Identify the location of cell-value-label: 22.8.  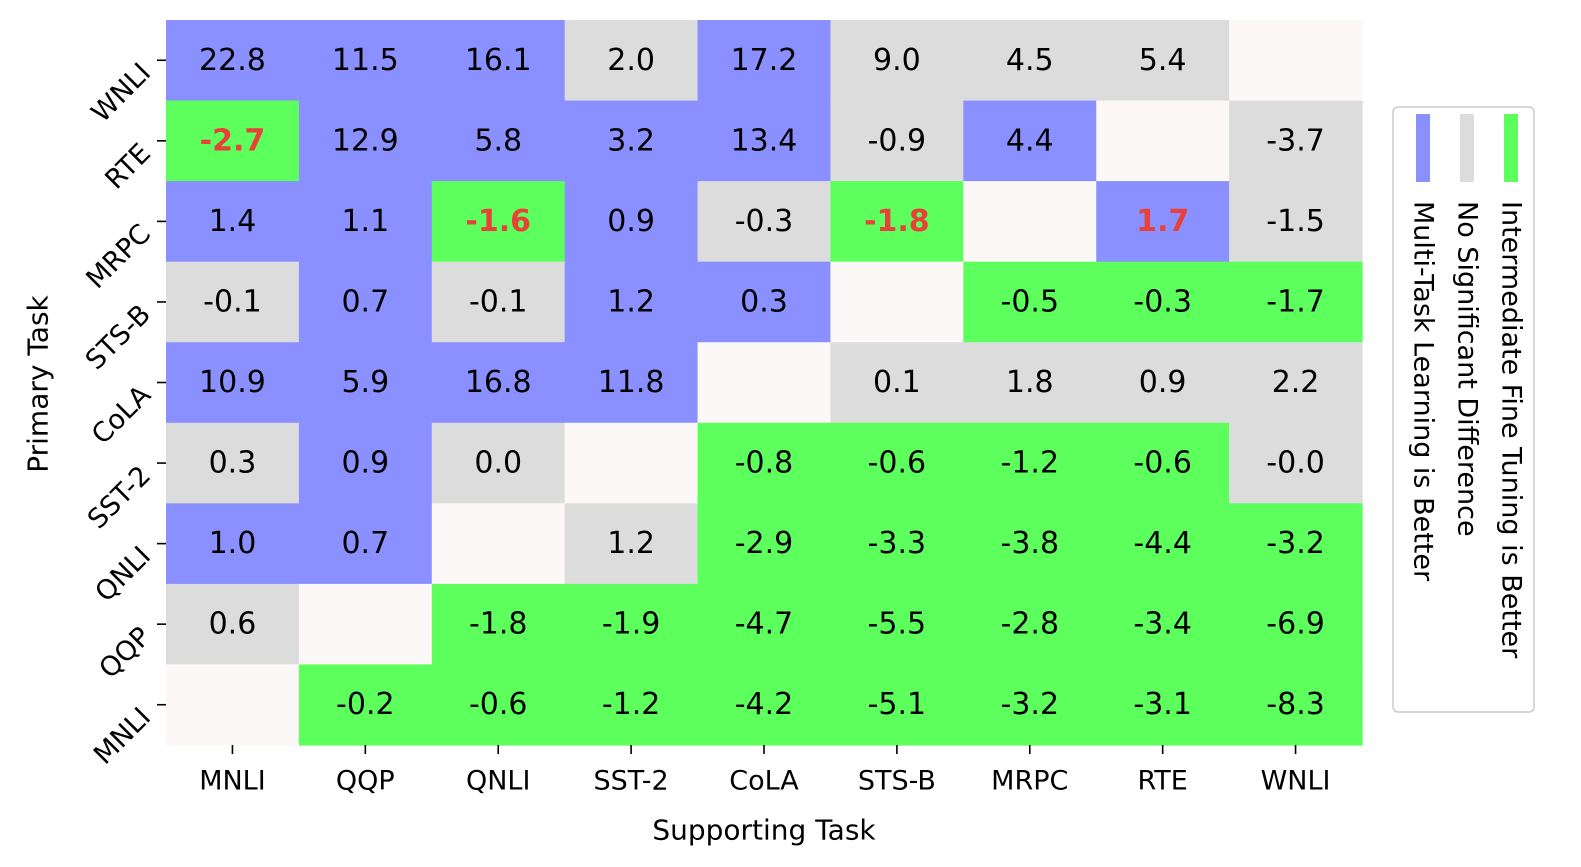
(232, 60).